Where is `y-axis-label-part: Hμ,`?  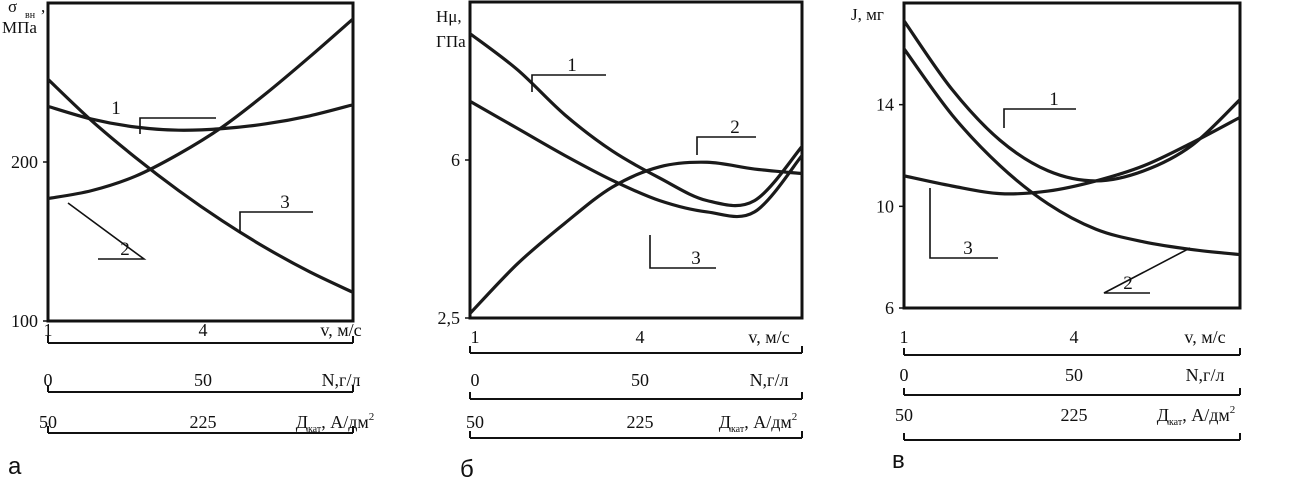
y-axis-label-part: Hμ, is located at coordinates (449, 16).